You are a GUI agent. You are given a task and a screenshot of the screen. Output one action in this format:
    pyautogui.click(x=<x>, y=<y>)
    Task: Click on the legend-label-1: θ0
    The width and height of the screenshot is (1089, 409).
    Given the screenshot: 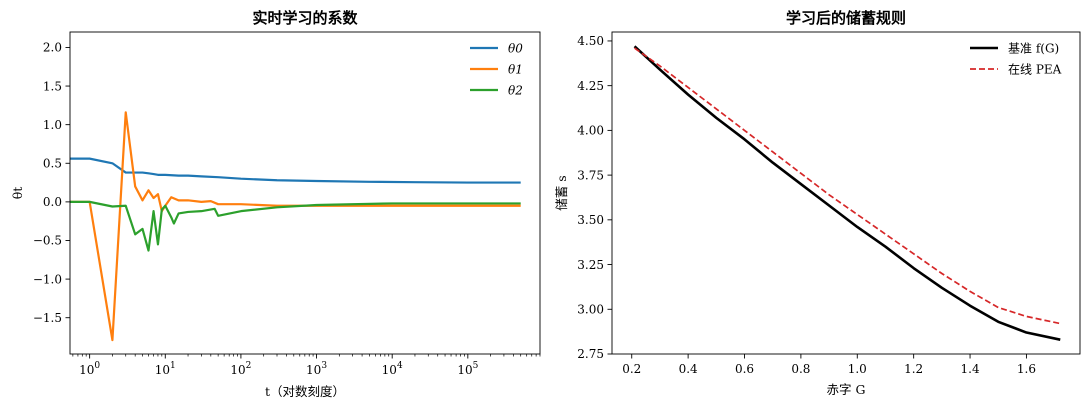 What is the action you would take?
    pyautogui.click(x=515, y=49)
    